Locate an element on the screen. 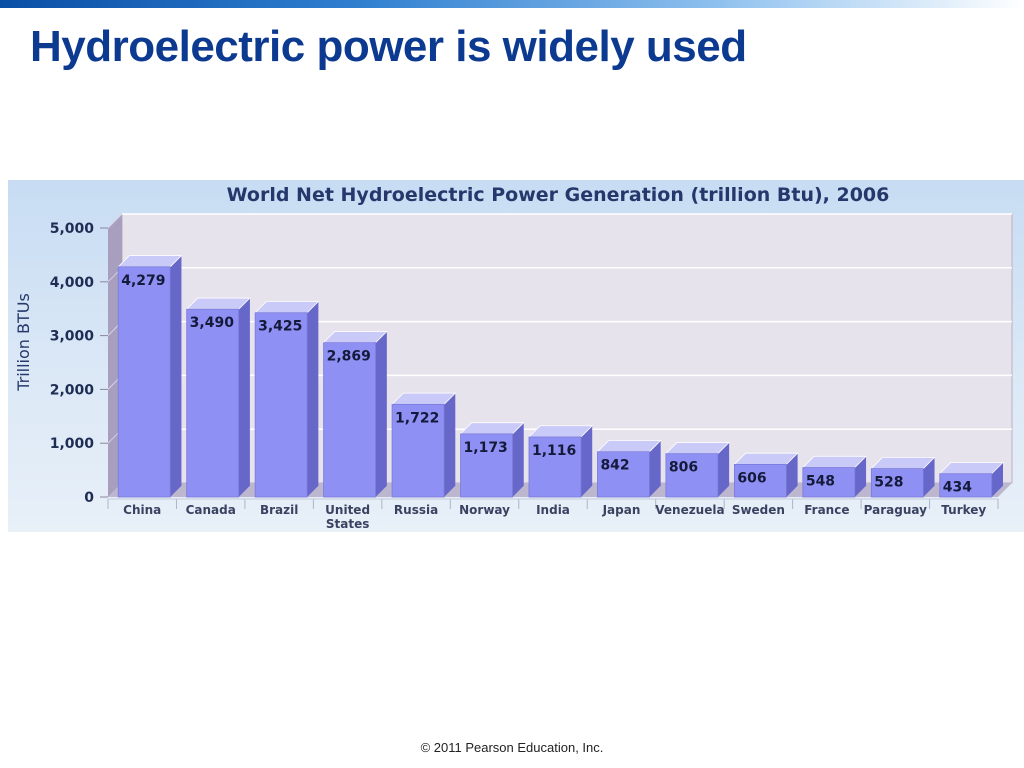 Image resolution: width=1024 pixels, height=768 pixels. x-tick-label: Norway is located at coordinates (484, 510).